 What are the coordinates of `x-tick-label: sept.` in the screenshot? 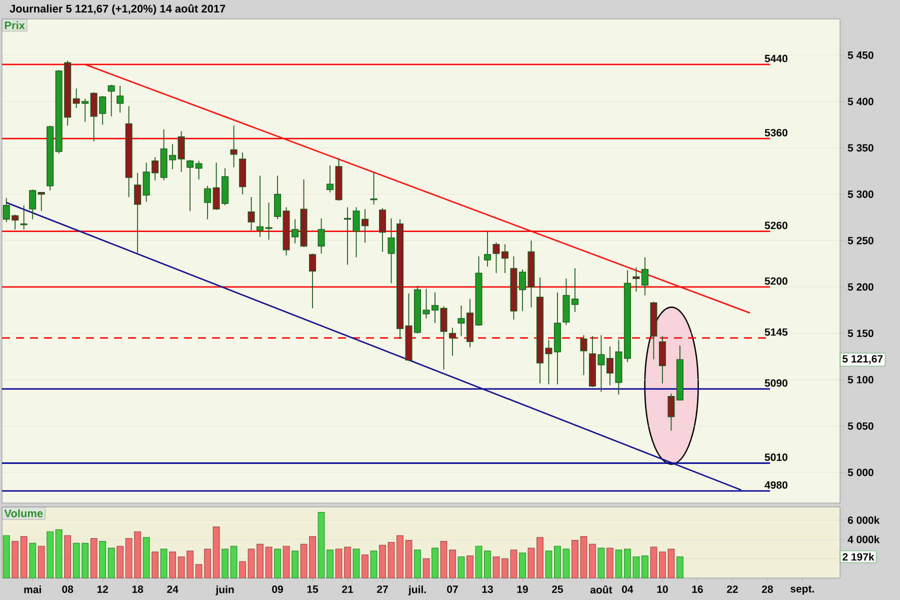 It's located at (802, 590).